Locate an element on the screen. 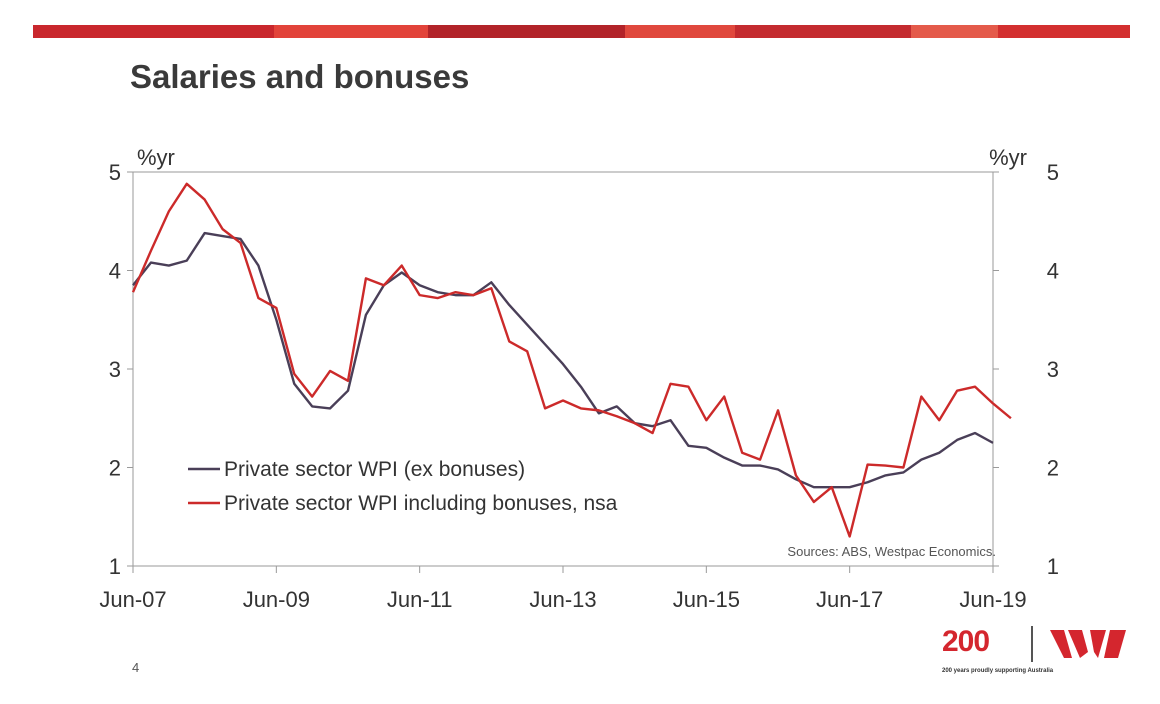  y-tick-label-left: 4 is located at coordinates (115, 271).